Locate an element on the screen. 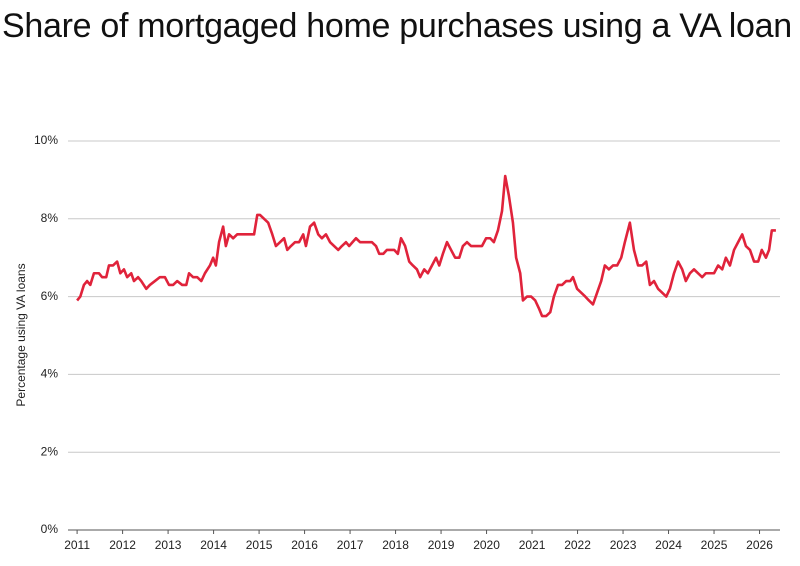  y-tick-label: 4% is located at coordinates (50, 374).